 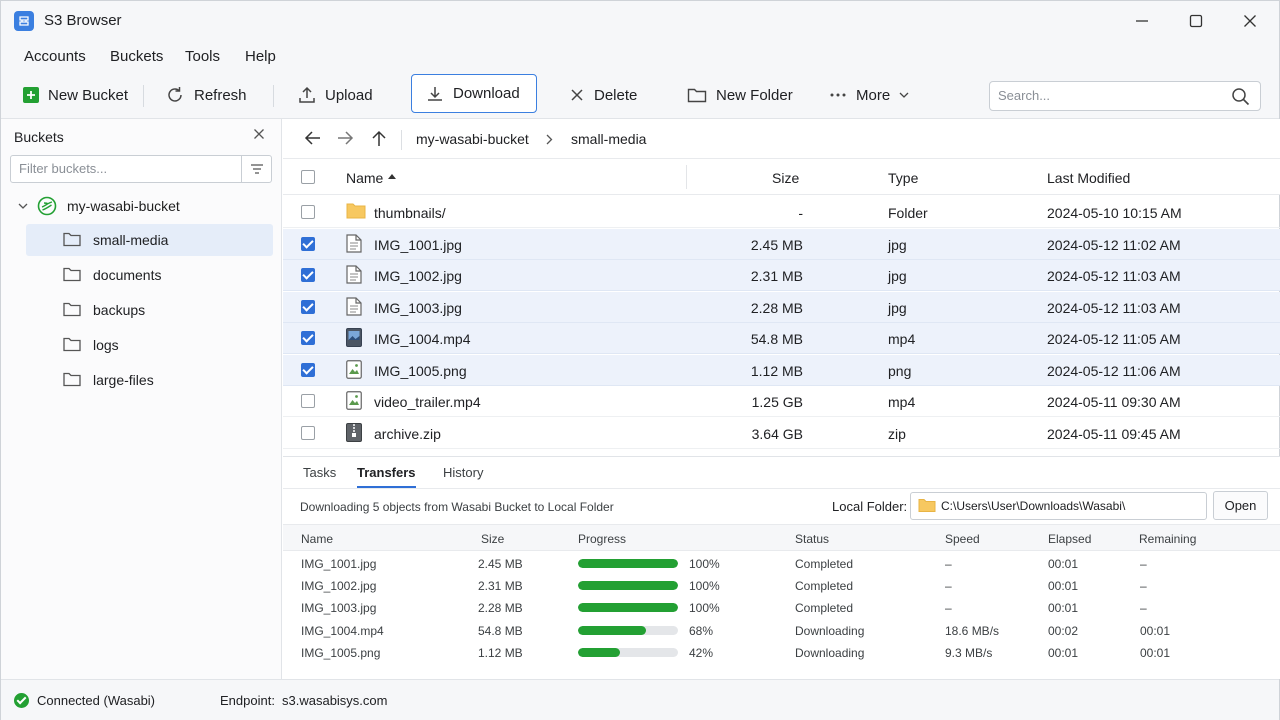 I want to click on menu-buckets: Buckets, so click(x=137, y=56).